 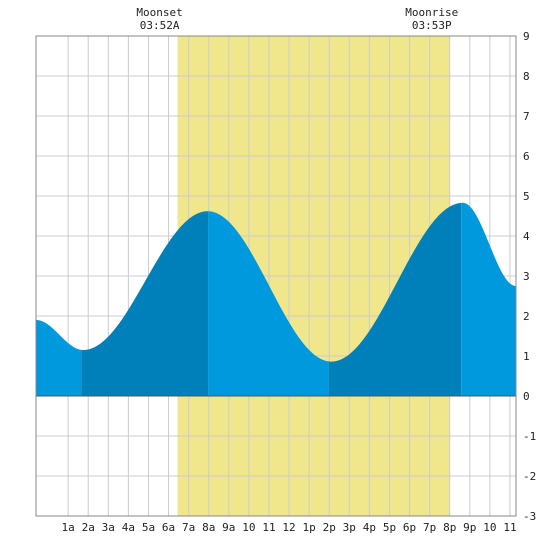 I want to click on x-tick-label: 5p, so click(x=389, y=527).